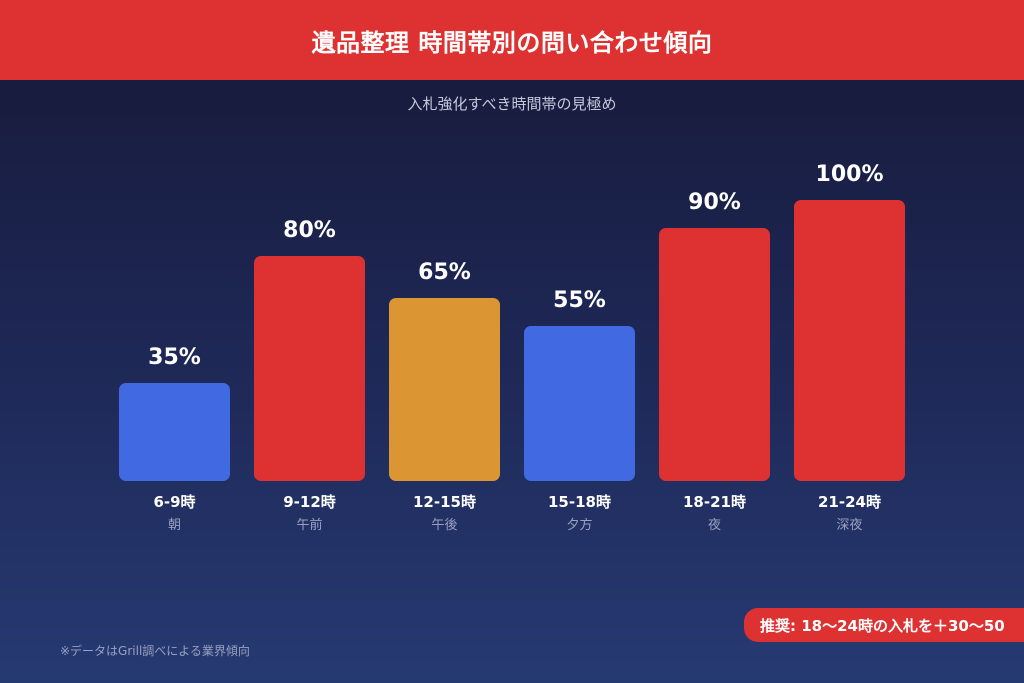  What do you see at coordinates (512, 104) in the screenshot?
I see `chart-subtitle: 入札強化すべき時間帯の見極め` at bounding box center [512, 104].